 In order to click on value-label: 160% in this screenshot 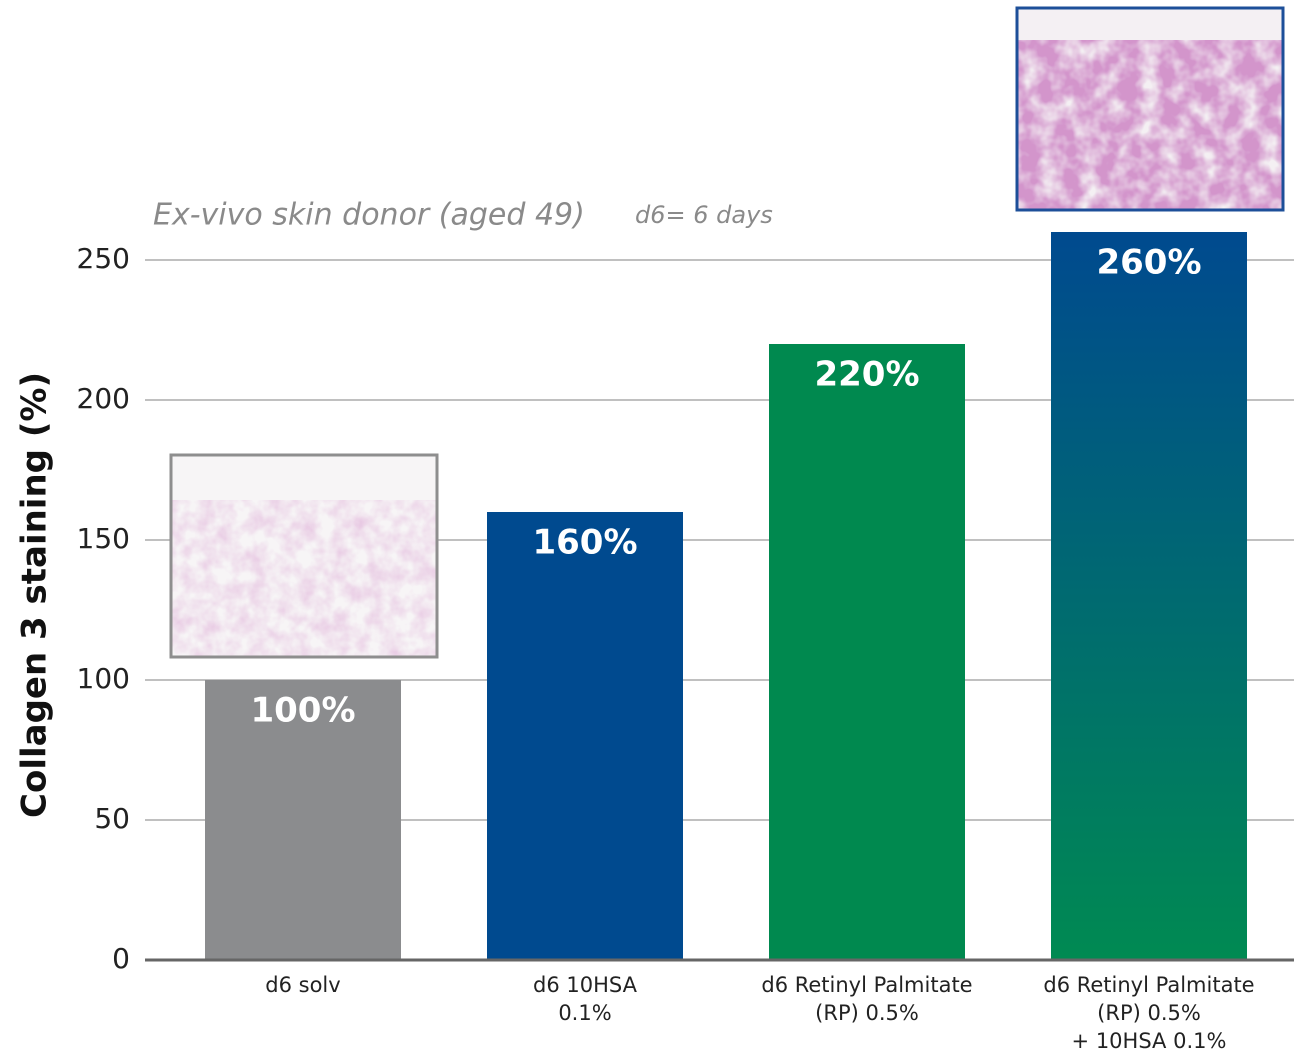, I will do `click(584, 543)`.